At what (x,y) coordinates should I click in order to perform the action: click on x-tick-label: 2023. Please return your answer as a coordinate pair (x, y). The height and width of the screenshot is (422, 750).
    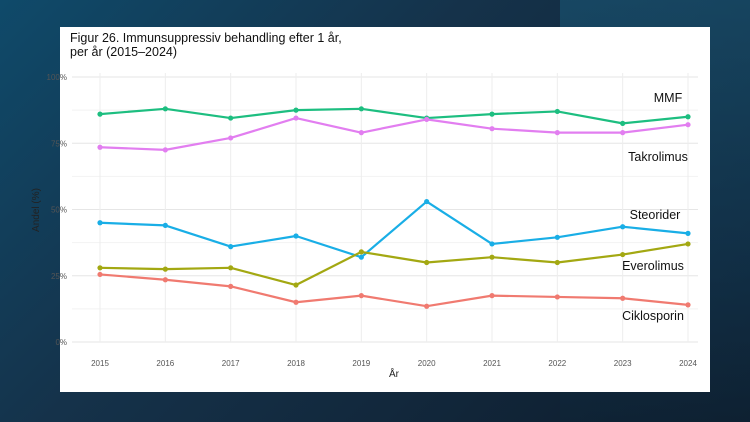
    Looking at the image, I should click on (623, 363).